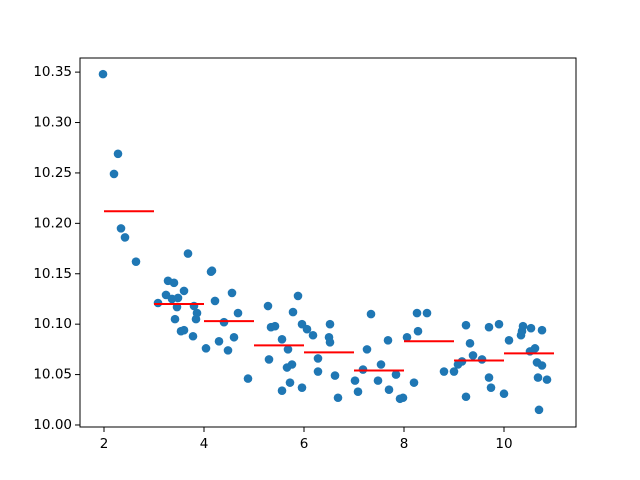 The width and height of the screenshot is (640, 480). I want to click on y-tick-label: 10.15, so click(52, 274).